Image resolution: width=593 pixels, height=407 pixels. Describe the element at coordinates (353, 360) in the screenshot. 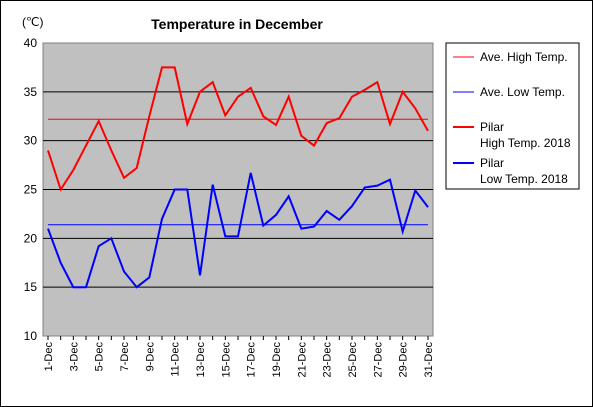

I see `x-tick-label: 25-Dec` at that location.